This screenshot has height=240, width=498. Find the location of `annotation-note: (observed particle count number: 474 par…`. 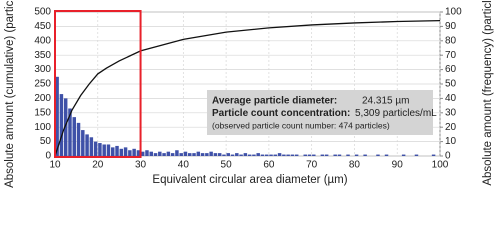

annotation-note: (observed particle count number: 474 par… is located at coordinates (301, 125).